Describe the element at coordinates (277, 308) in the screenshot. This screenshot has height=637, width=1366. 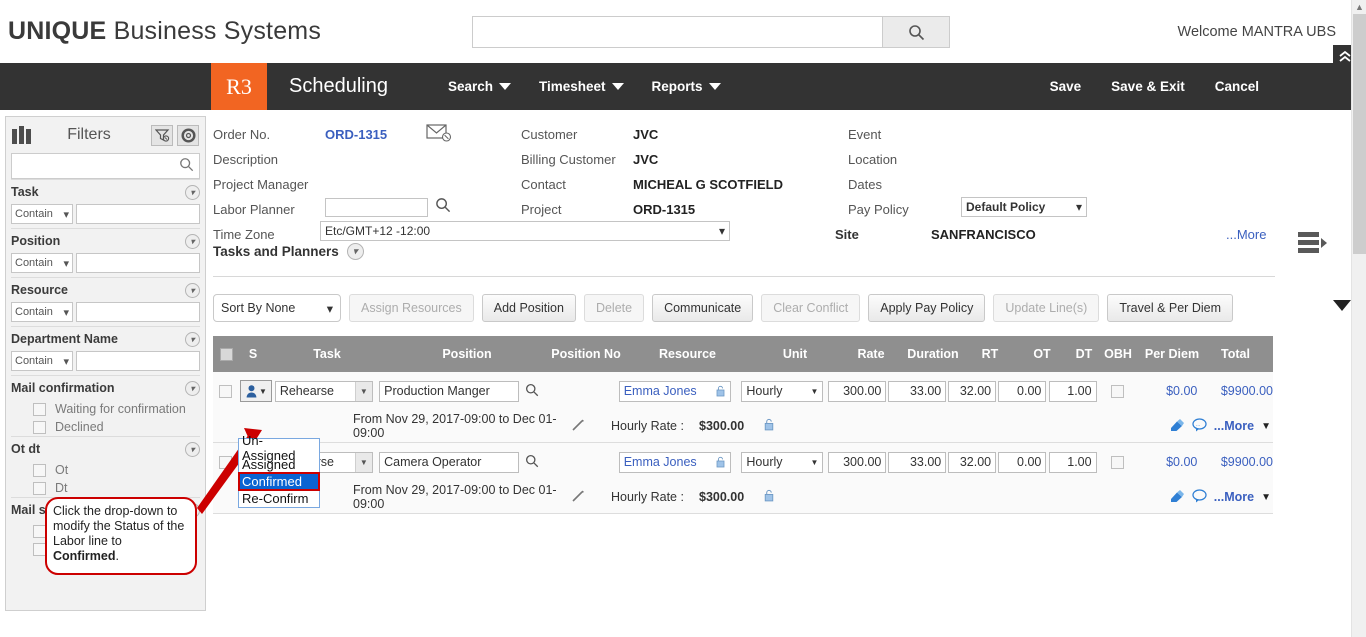
I see `sort-by-select: Sort By None ▾` at that location.